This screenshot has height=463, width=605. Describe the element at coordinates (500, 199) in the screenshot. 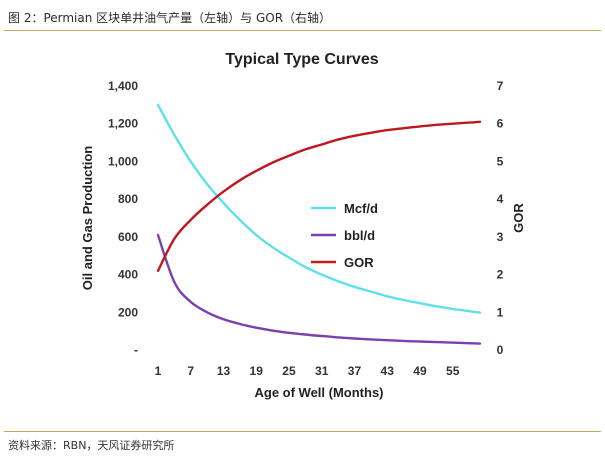

I see `y2-tick-label: 4` at that location.